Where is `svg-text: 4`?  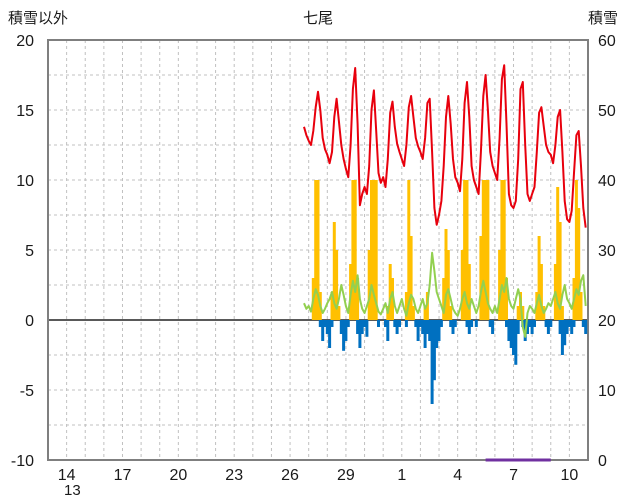 svg-text: 4 is located at coordinates (457, 475).